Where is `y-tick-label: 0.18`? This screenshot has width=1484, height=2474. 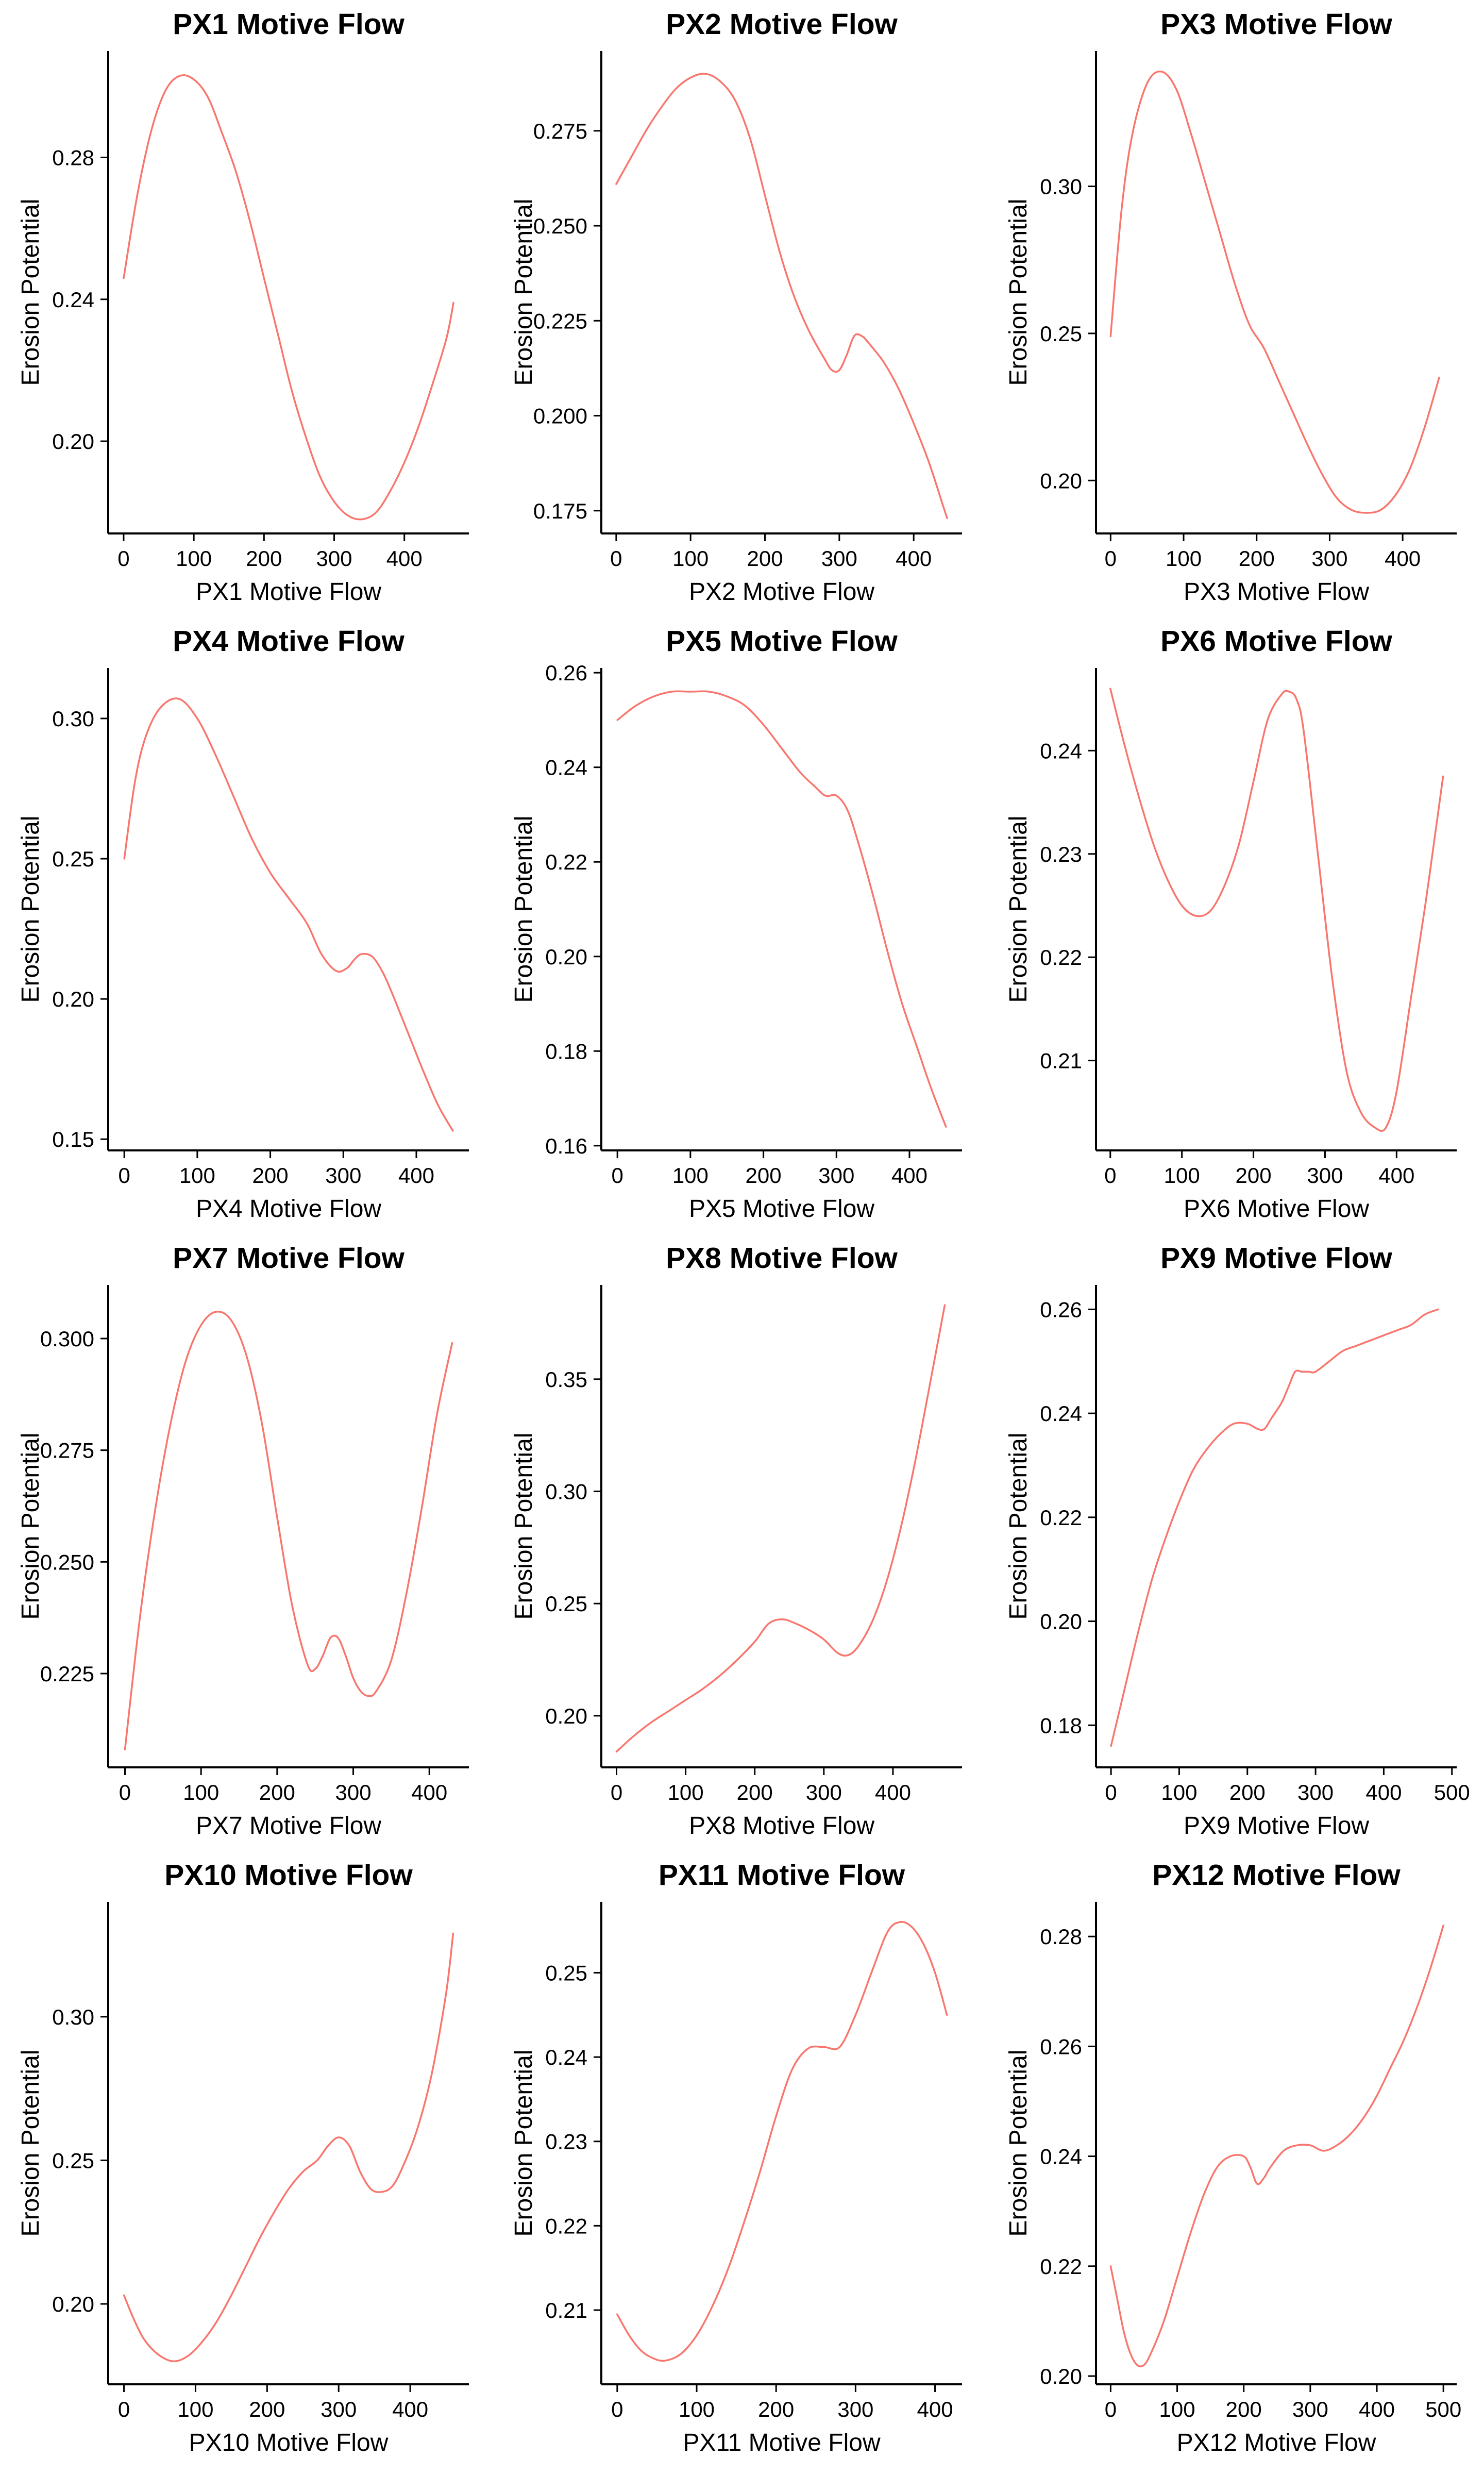 y-tick-label: 0.18 is located at coordinates (1061, 1725).